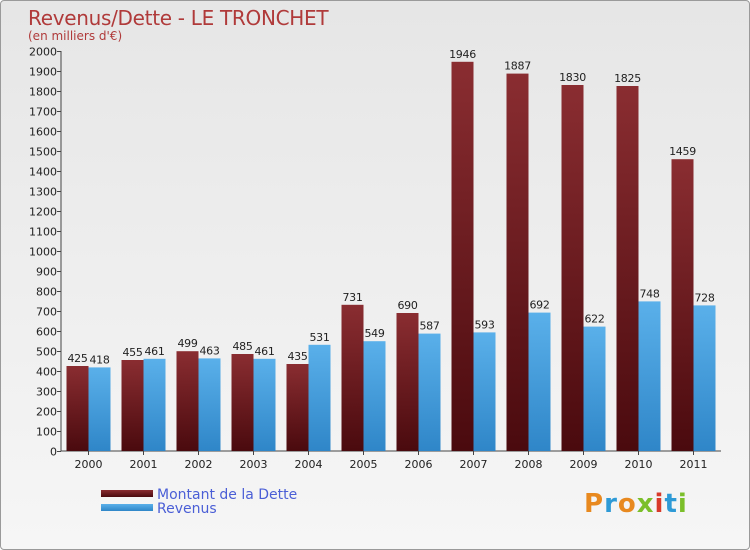 This screenshot has height=550, width=750. Describe the element at coordinates (419, 464) in the screenshot. I see `x-tick-label: 2006` at that location.